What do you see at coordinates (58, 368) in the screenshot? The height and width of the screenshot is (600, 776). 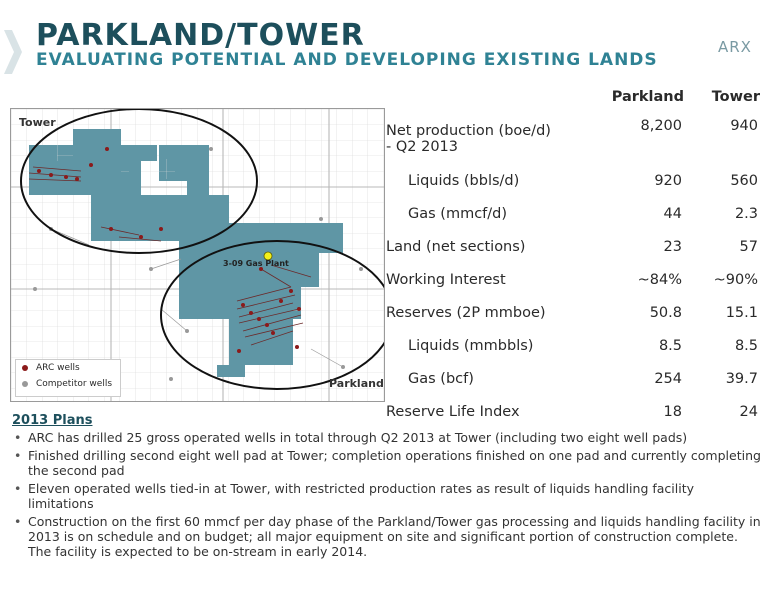 I see `legend-label: ARC wells` at bounding box center [58, 368].